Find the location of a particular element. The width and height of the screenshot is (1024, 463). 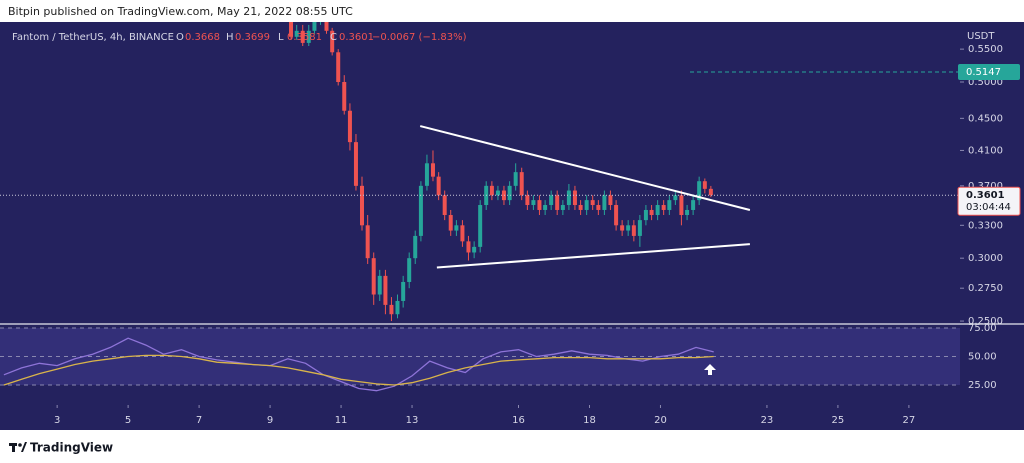

y-tick-label: 0.4500 is located at coordinates (985, 118).